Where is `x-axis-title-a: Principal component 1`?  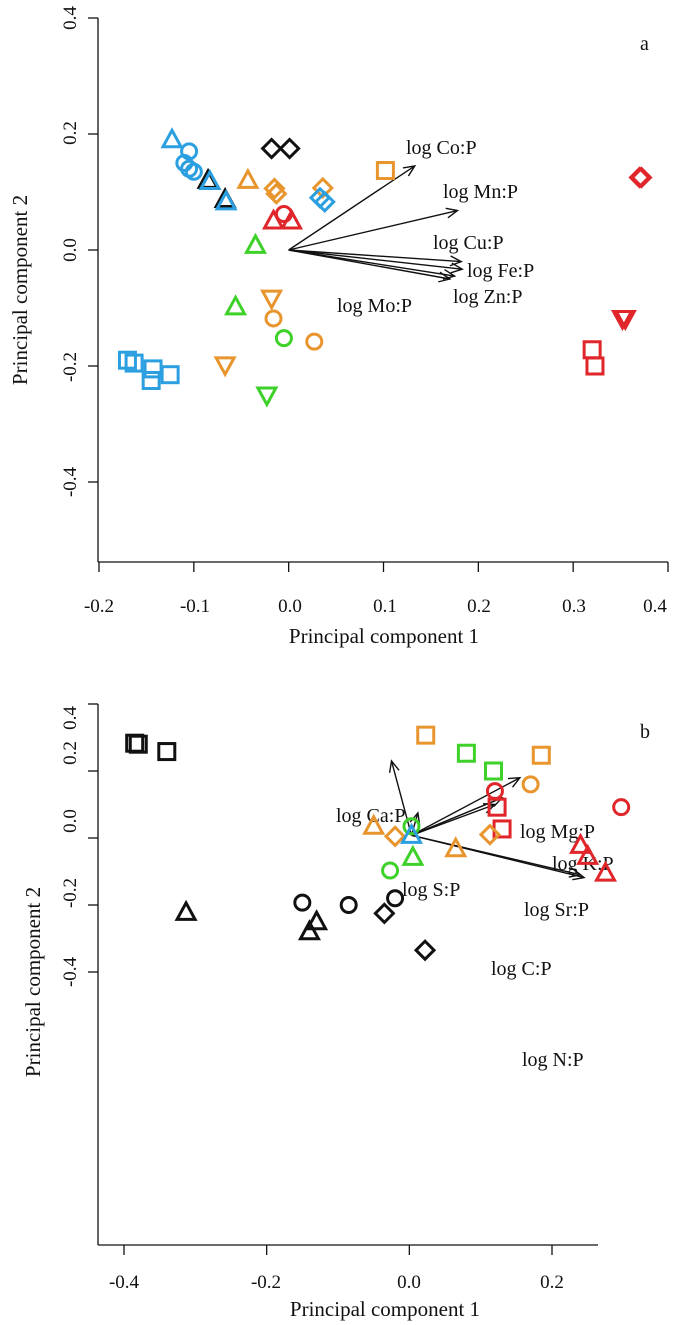 x-axis-title-a: Principal component 1 is located at coordinates (384, 636).